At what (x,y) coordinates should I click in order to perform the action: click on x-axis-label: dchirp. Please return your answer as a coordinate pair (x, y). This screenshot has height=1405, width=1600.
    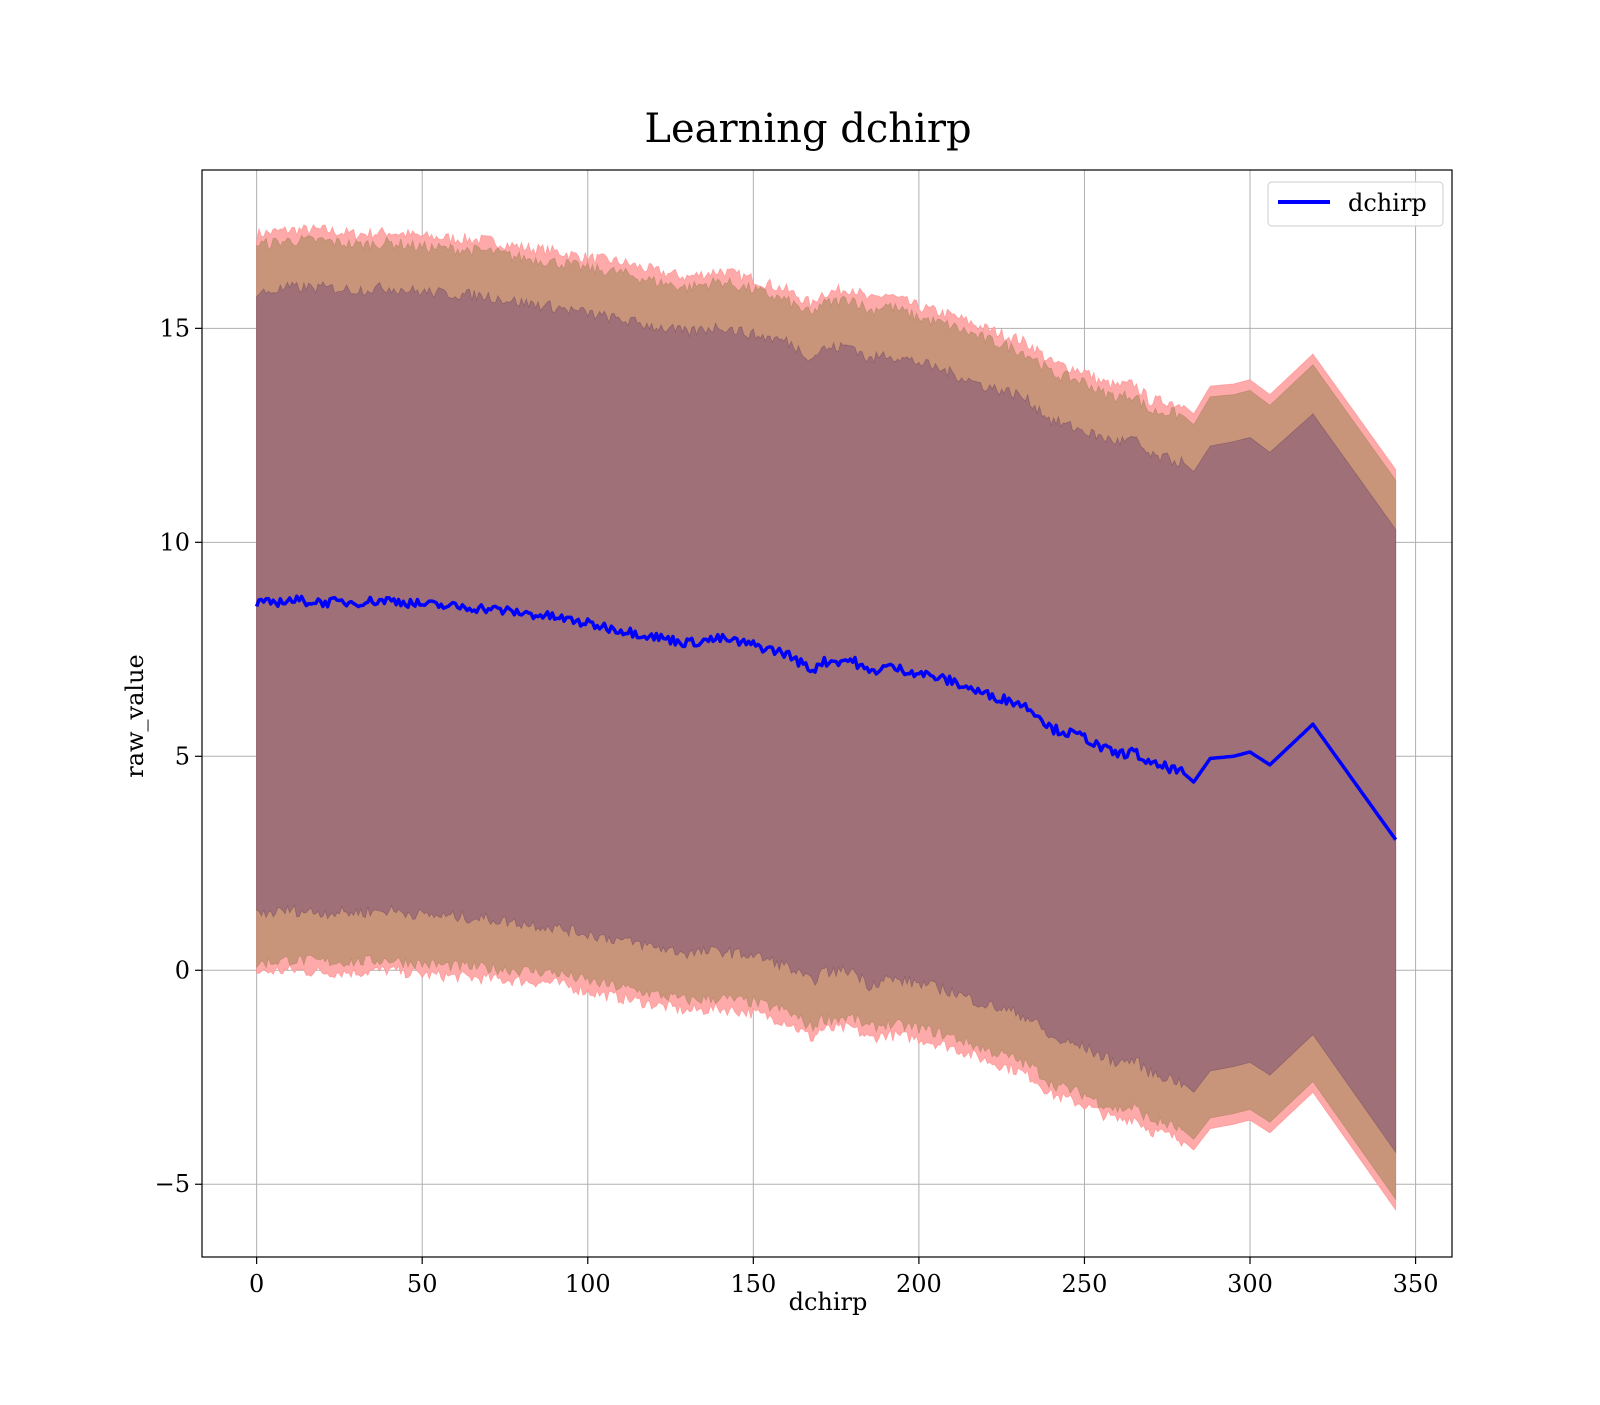
    Looking at the image, I should click on (828, 1302).